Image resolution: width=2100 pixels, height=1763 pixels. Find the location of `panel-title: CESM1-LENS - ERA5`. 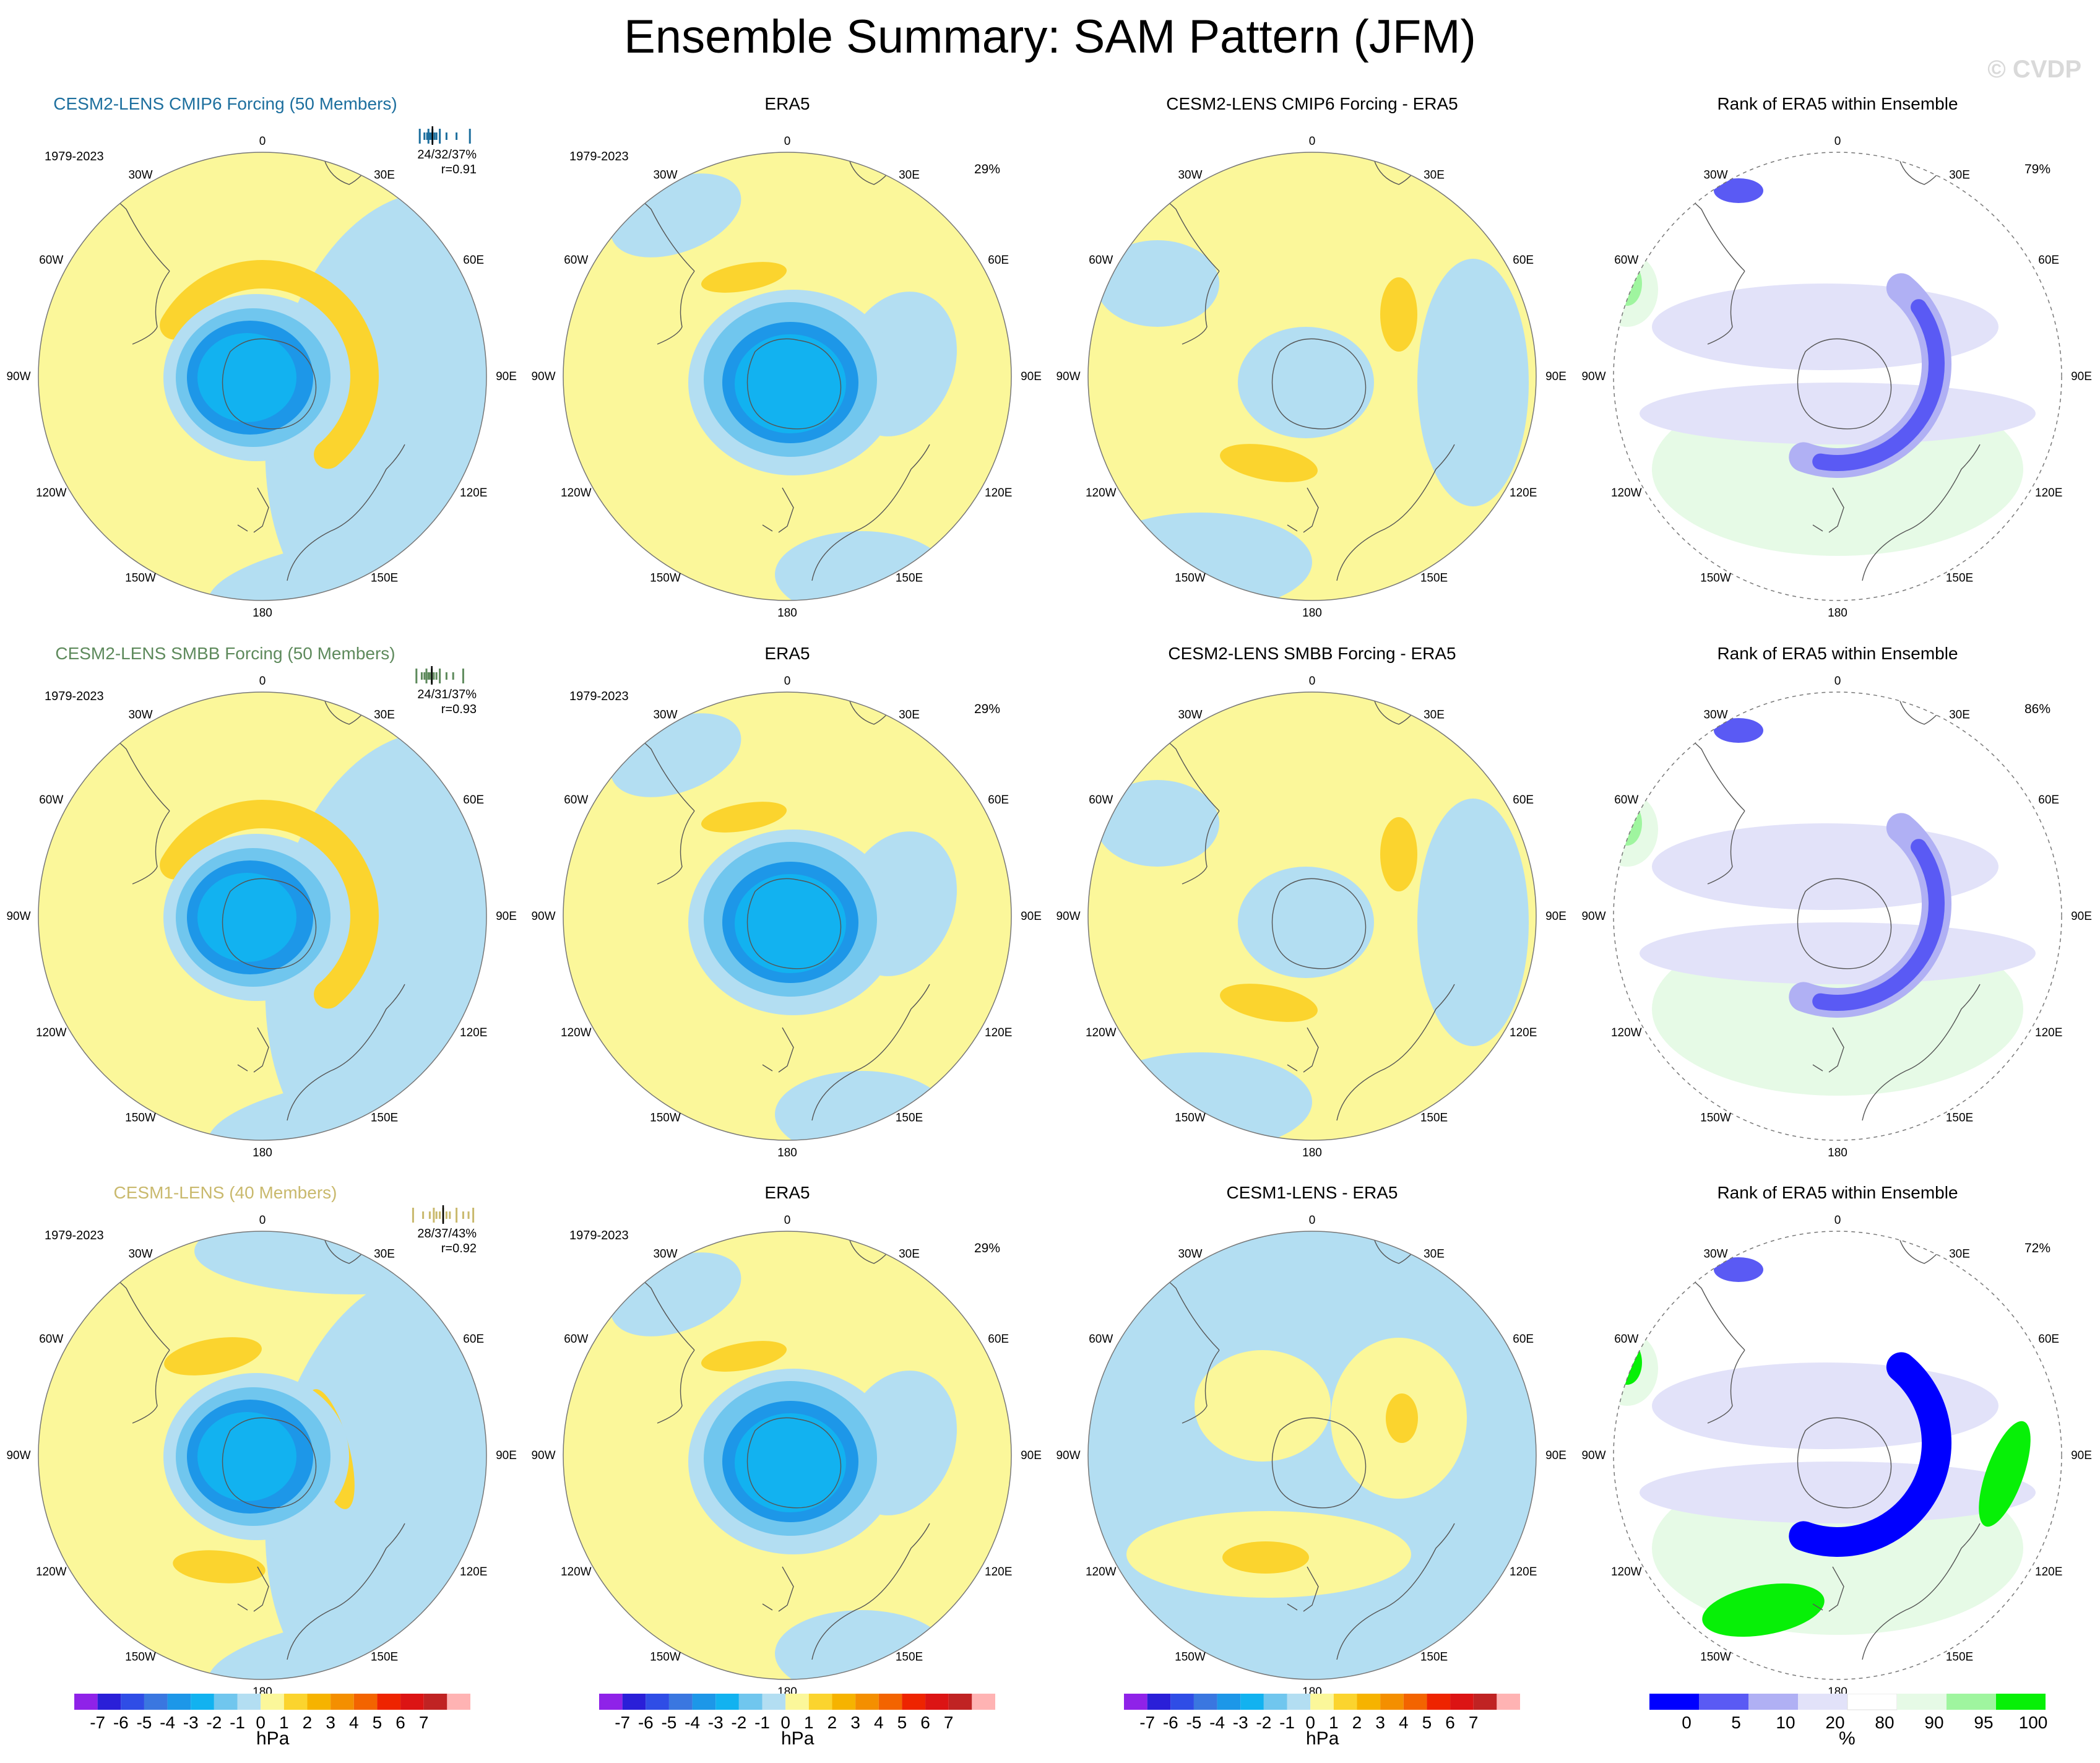

panel-title: CESM1-LENS - ERA5 is located at coordinates (1312, 1192).